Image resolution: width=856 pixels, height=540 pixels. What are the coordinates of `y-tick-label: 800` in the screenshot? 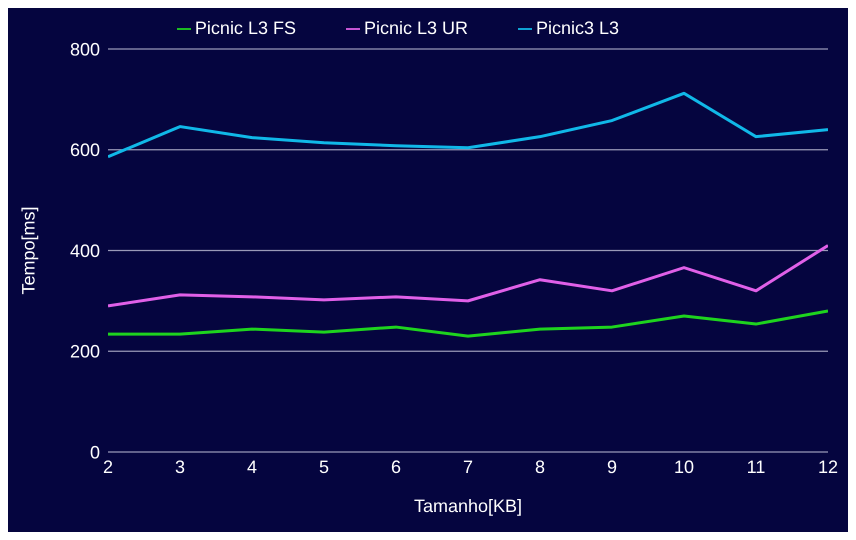 It's located at (85, 49).